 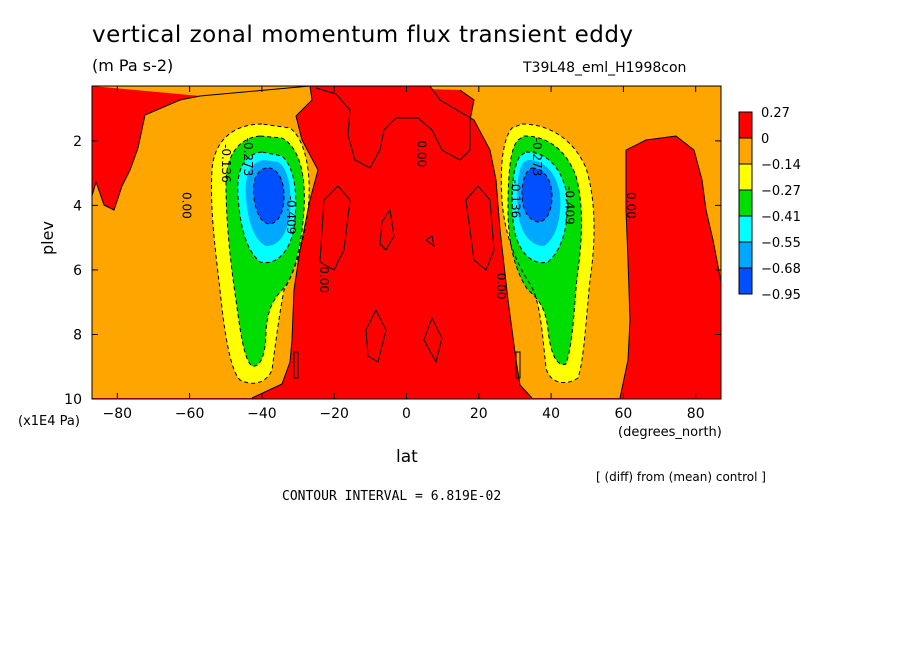 What do you see at coordinates (77, 335) in the screenshot?
I see `y-tick-label: 8` at bounding box center [77, 335].